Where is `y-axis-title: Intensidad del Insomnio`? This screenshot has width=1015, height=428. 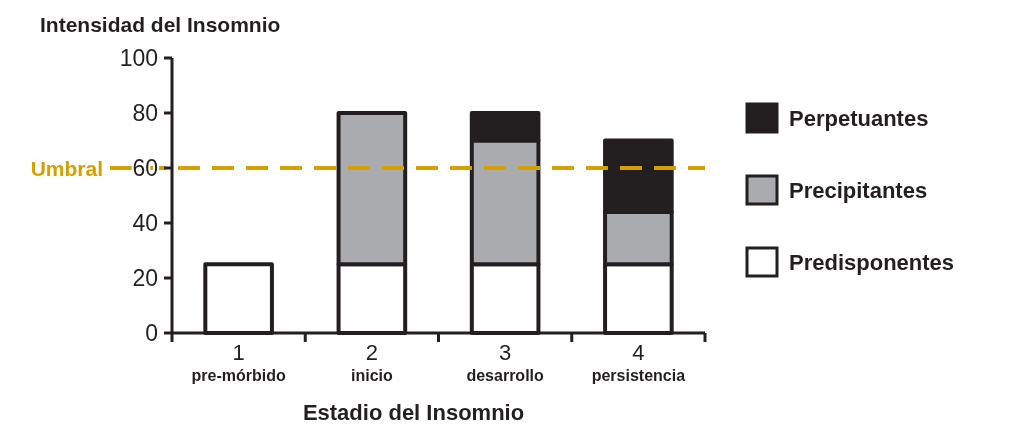
y-axis-title: Intensidad del Insomnio is located at coordinates (160, 24).